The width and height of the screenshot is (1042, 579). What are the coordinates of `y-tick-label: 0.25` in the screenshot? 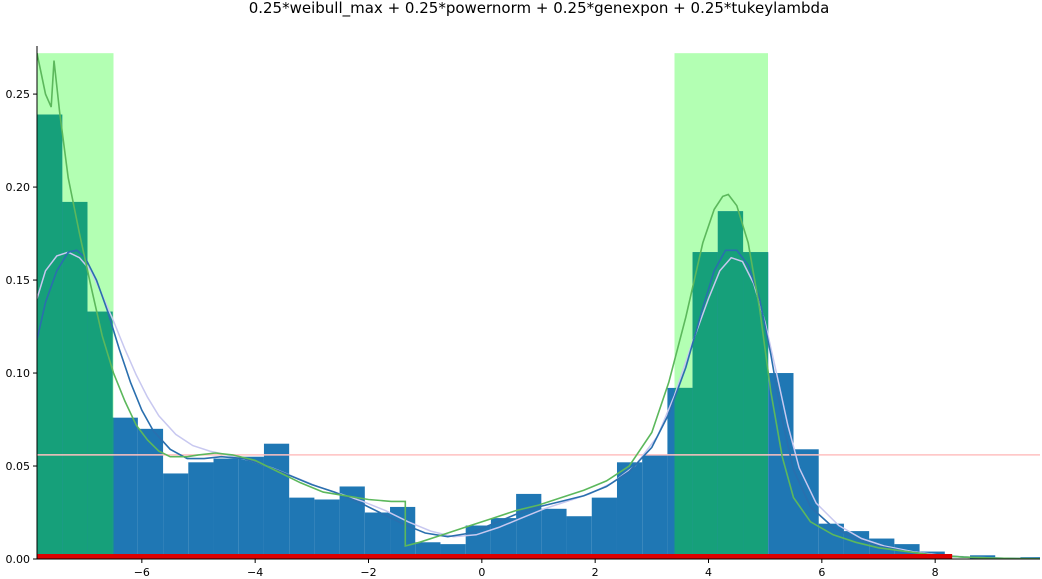 It's located at (18, 94).